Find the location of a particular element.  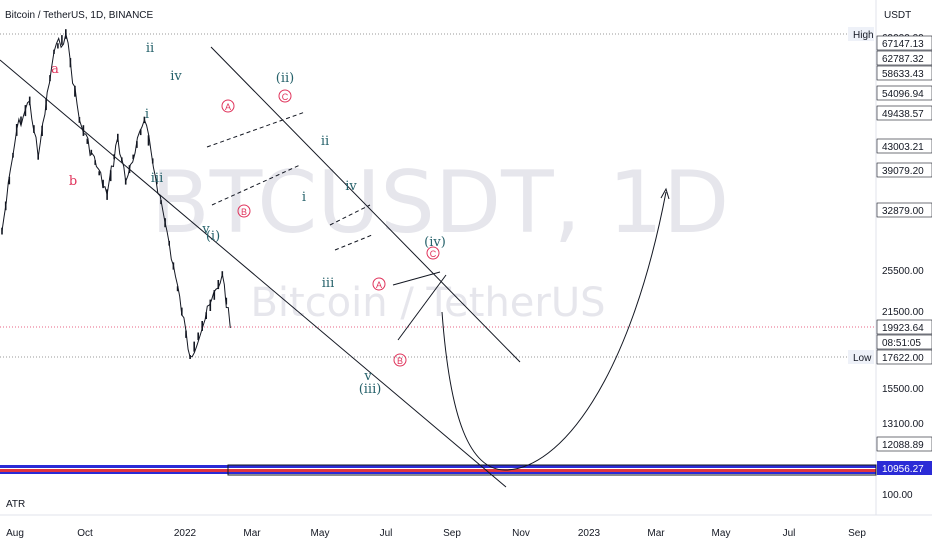

wave-label: (iv) is located at coordinates (435, 242).